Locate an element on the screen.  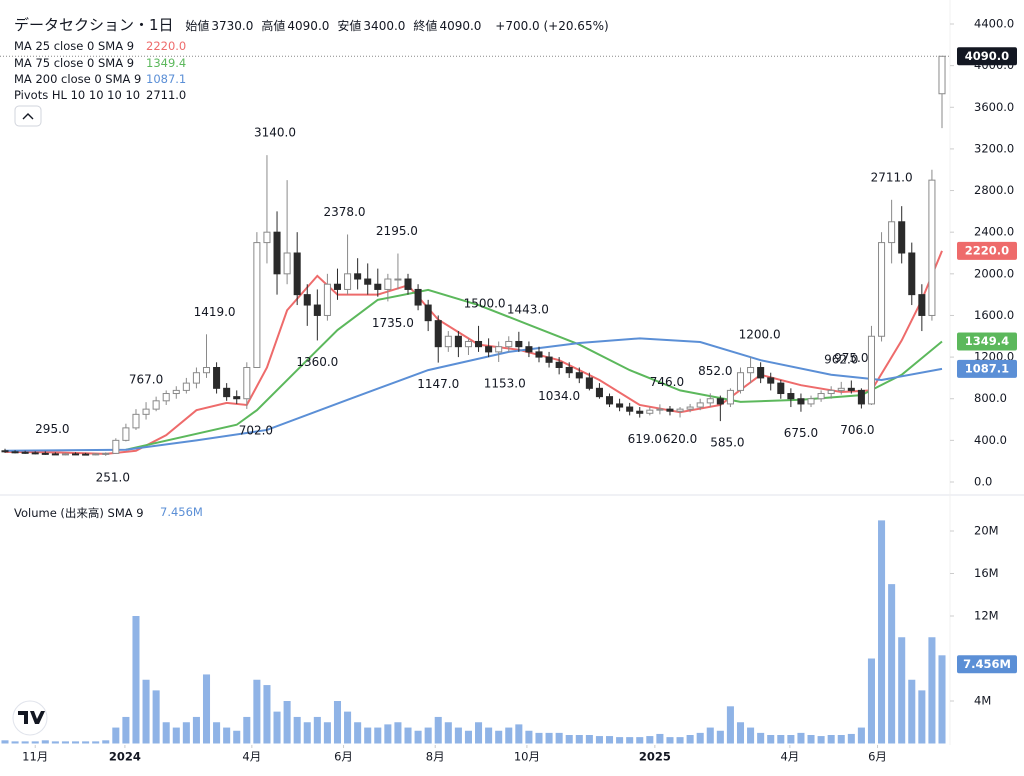
pivot-label: 1200.0 is located at coordinates (760, 335).